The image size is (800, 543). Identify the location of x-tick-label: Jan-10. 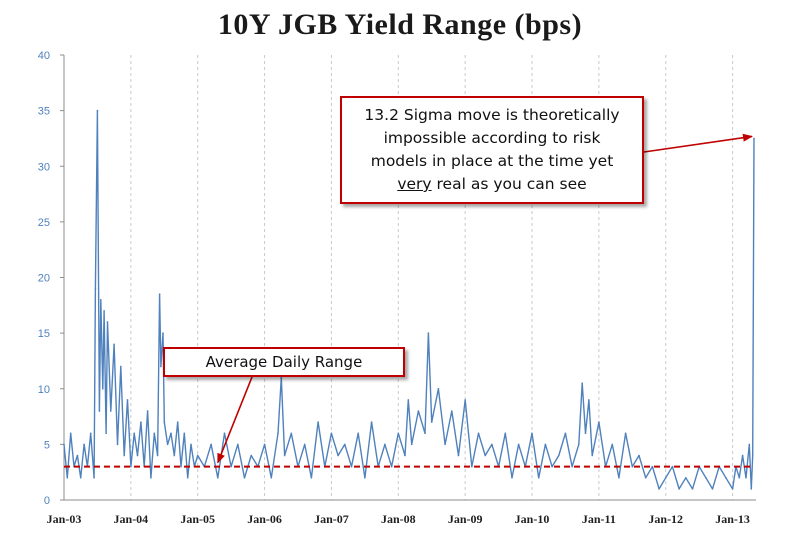
(532, 519).